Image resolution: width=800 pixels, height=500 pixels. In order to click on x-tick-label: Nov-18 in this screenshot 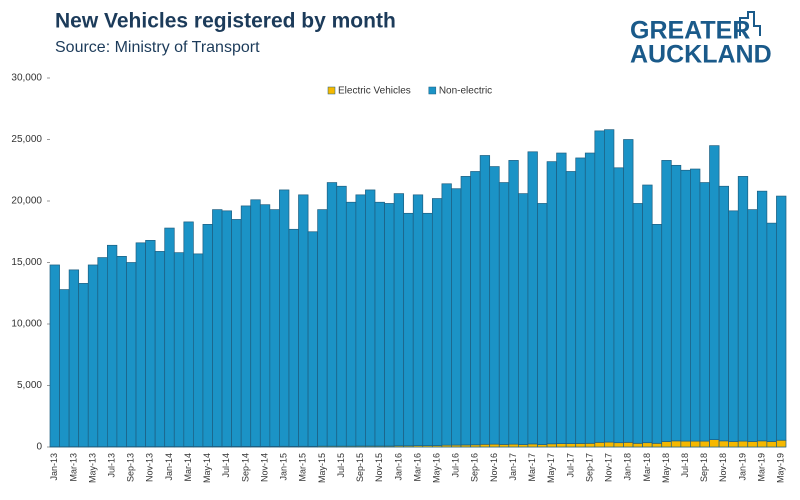, I will do `click(723, 467)`.